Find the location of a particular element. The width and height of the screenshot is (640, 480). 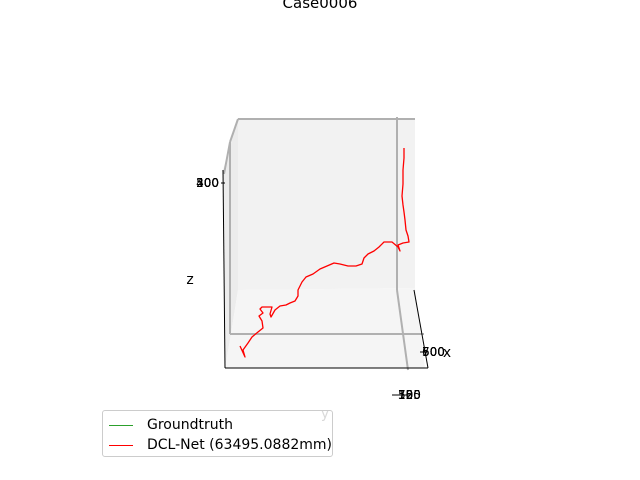

z-tick-label-3: 200 is located at coordinates (207, 183).